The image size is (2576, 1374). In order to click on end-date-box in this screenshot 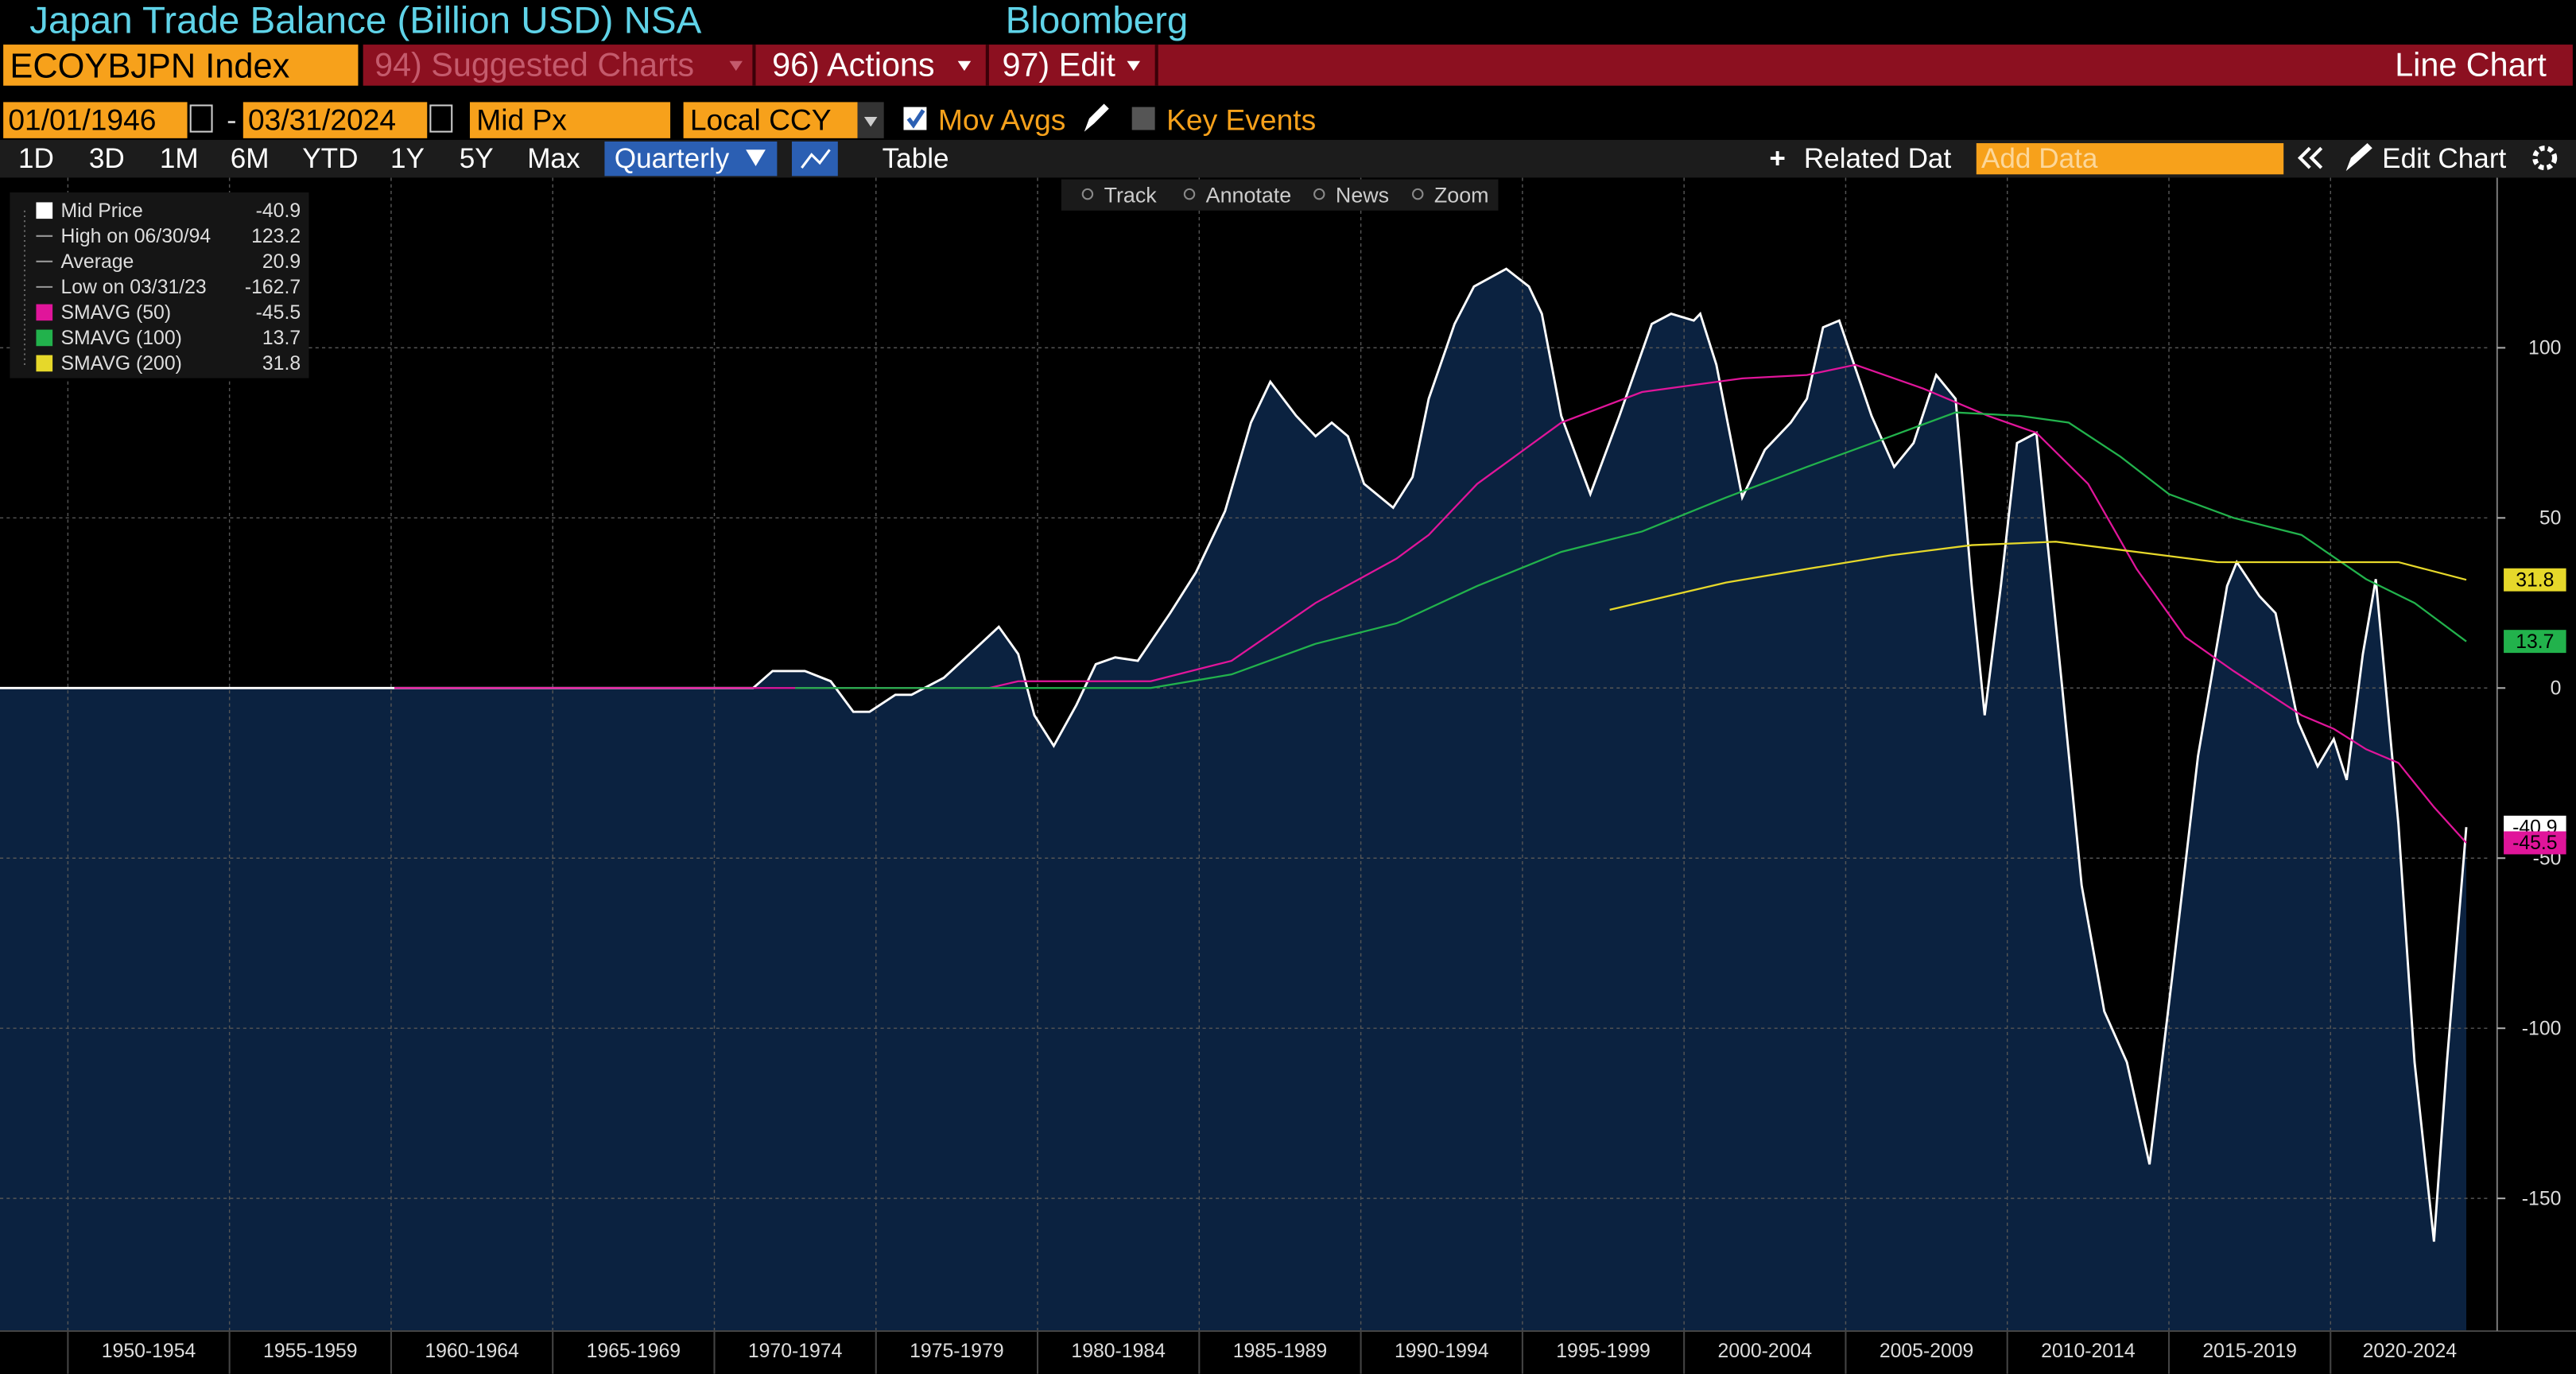, I will do `click(335, 120)`.